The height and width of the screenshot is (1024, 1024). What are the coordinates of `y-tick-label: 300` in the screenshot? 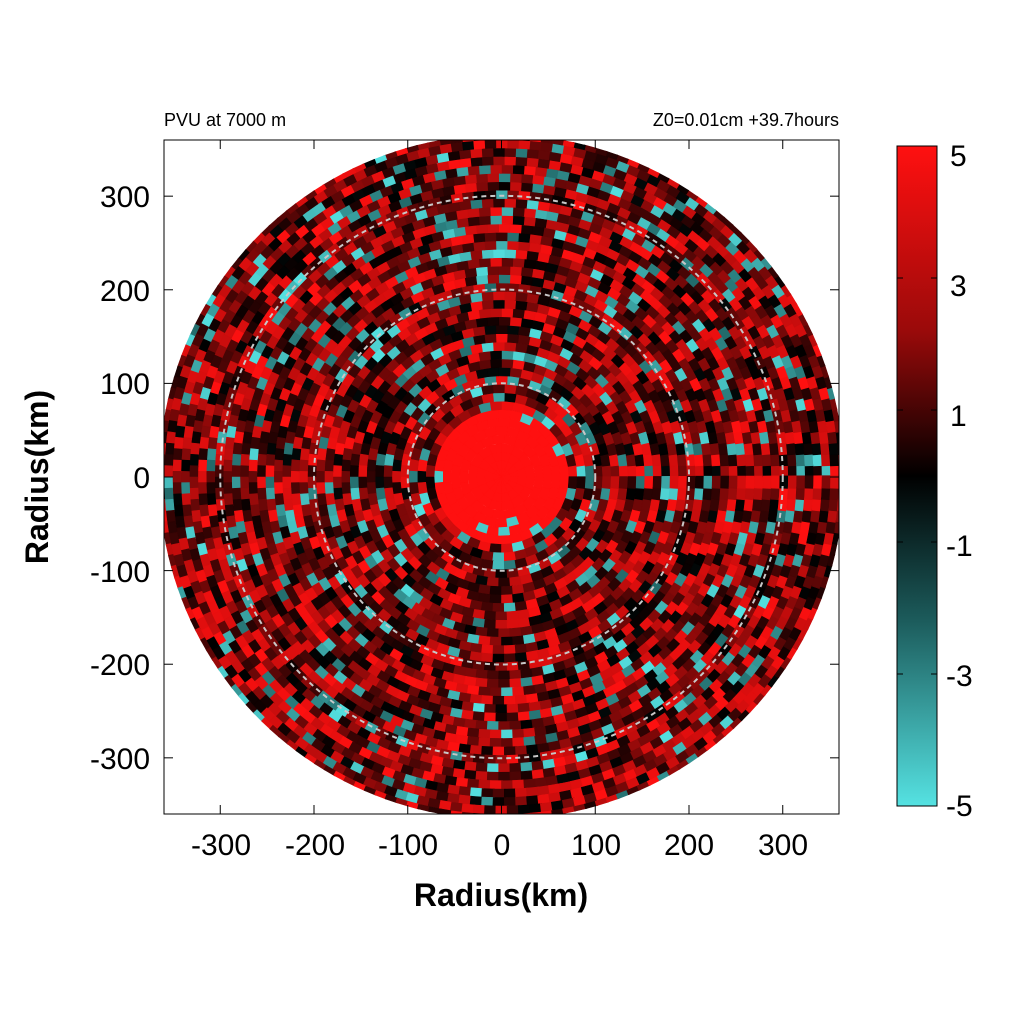 It's located at (125, 197).